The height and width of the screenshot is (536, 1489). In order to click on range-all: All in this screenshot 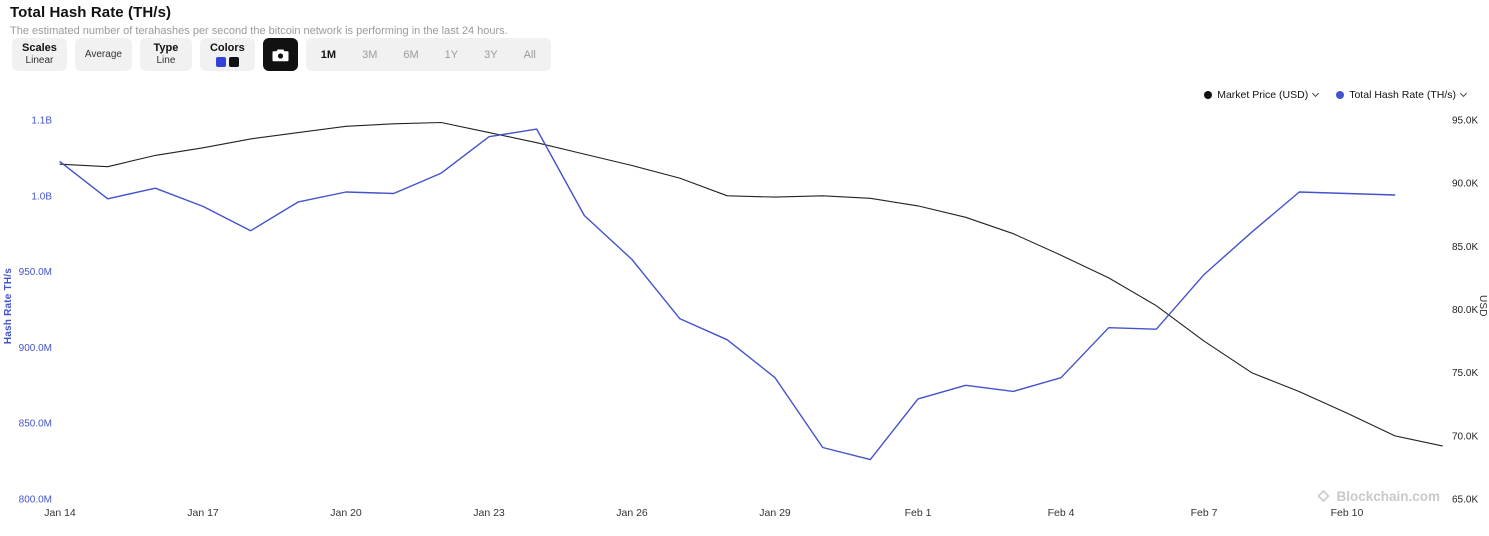, I will do `click(530, 54)`.